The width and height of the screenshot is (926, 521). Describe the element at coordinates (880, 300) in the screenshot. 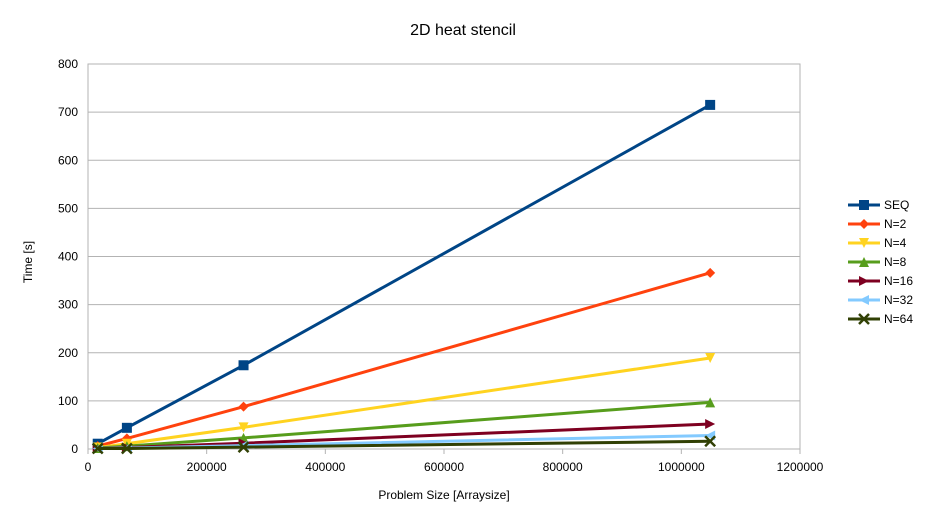

I see `legend-item: N=32` at that location.